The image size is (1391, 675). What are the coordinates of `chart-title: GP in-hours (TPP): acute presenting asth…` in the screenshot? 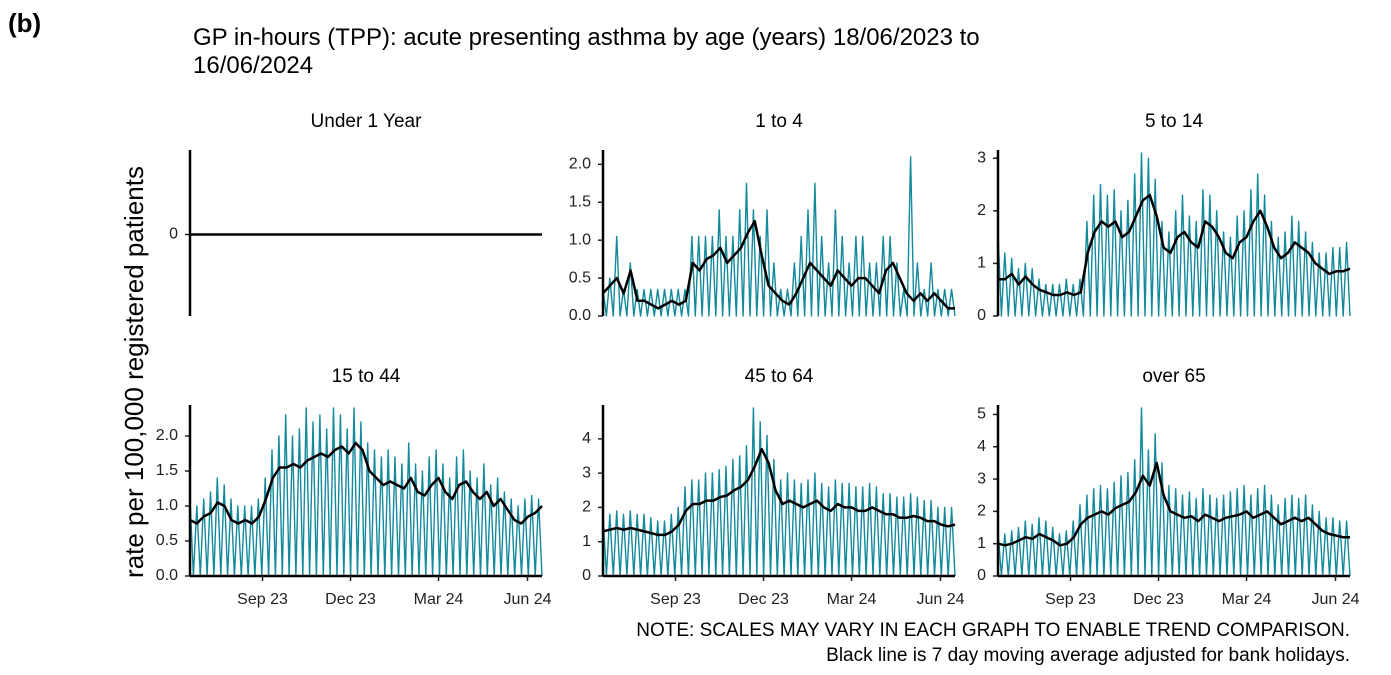 It's located at (586, 51).